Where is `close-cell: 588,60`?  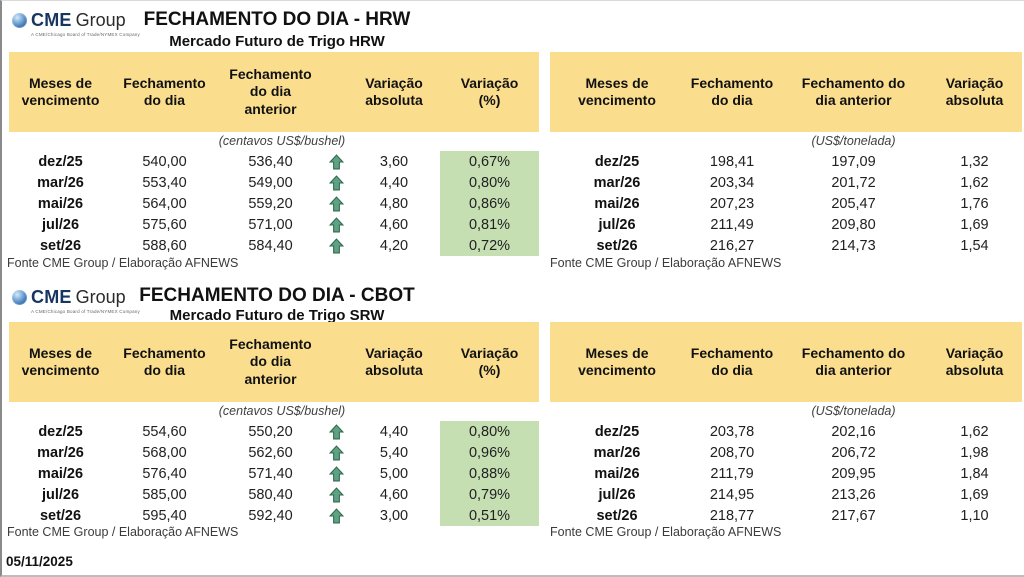
close-cell: 588,60 is located at coordinates (164, 245).